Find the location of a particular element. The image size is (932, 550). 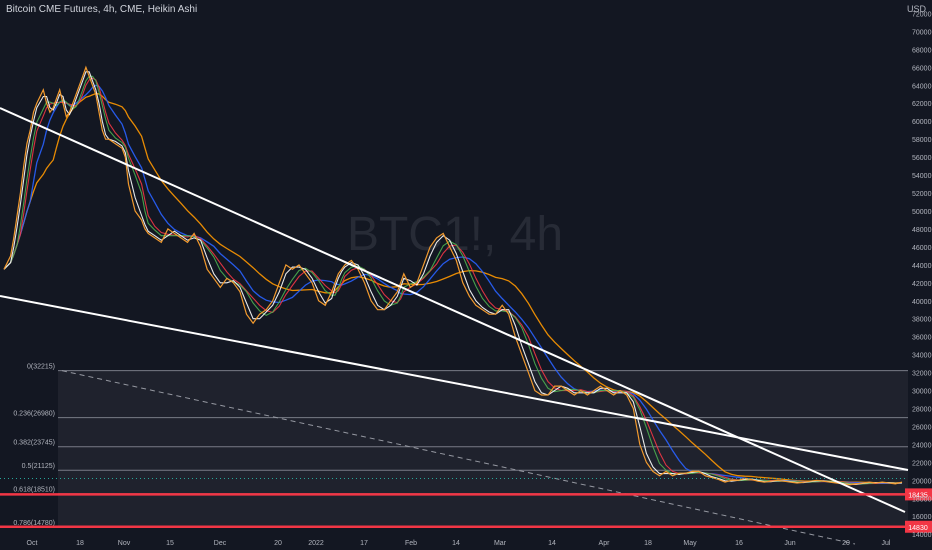

y-tick-label: 18000 is located at coordinates (922, 499).